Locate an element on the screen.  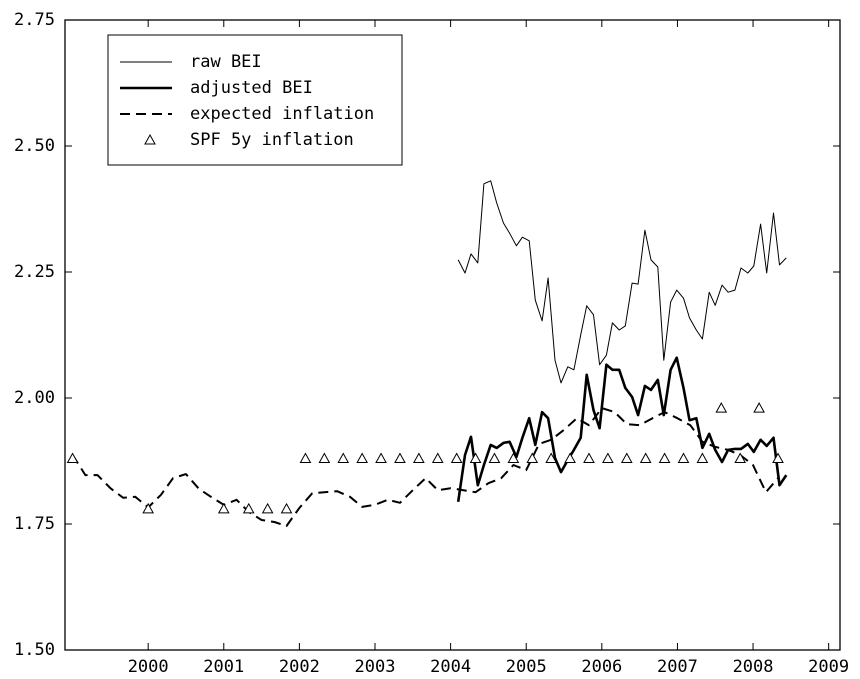
x-tick-label: 2006 is located at coordinates (601, 667).